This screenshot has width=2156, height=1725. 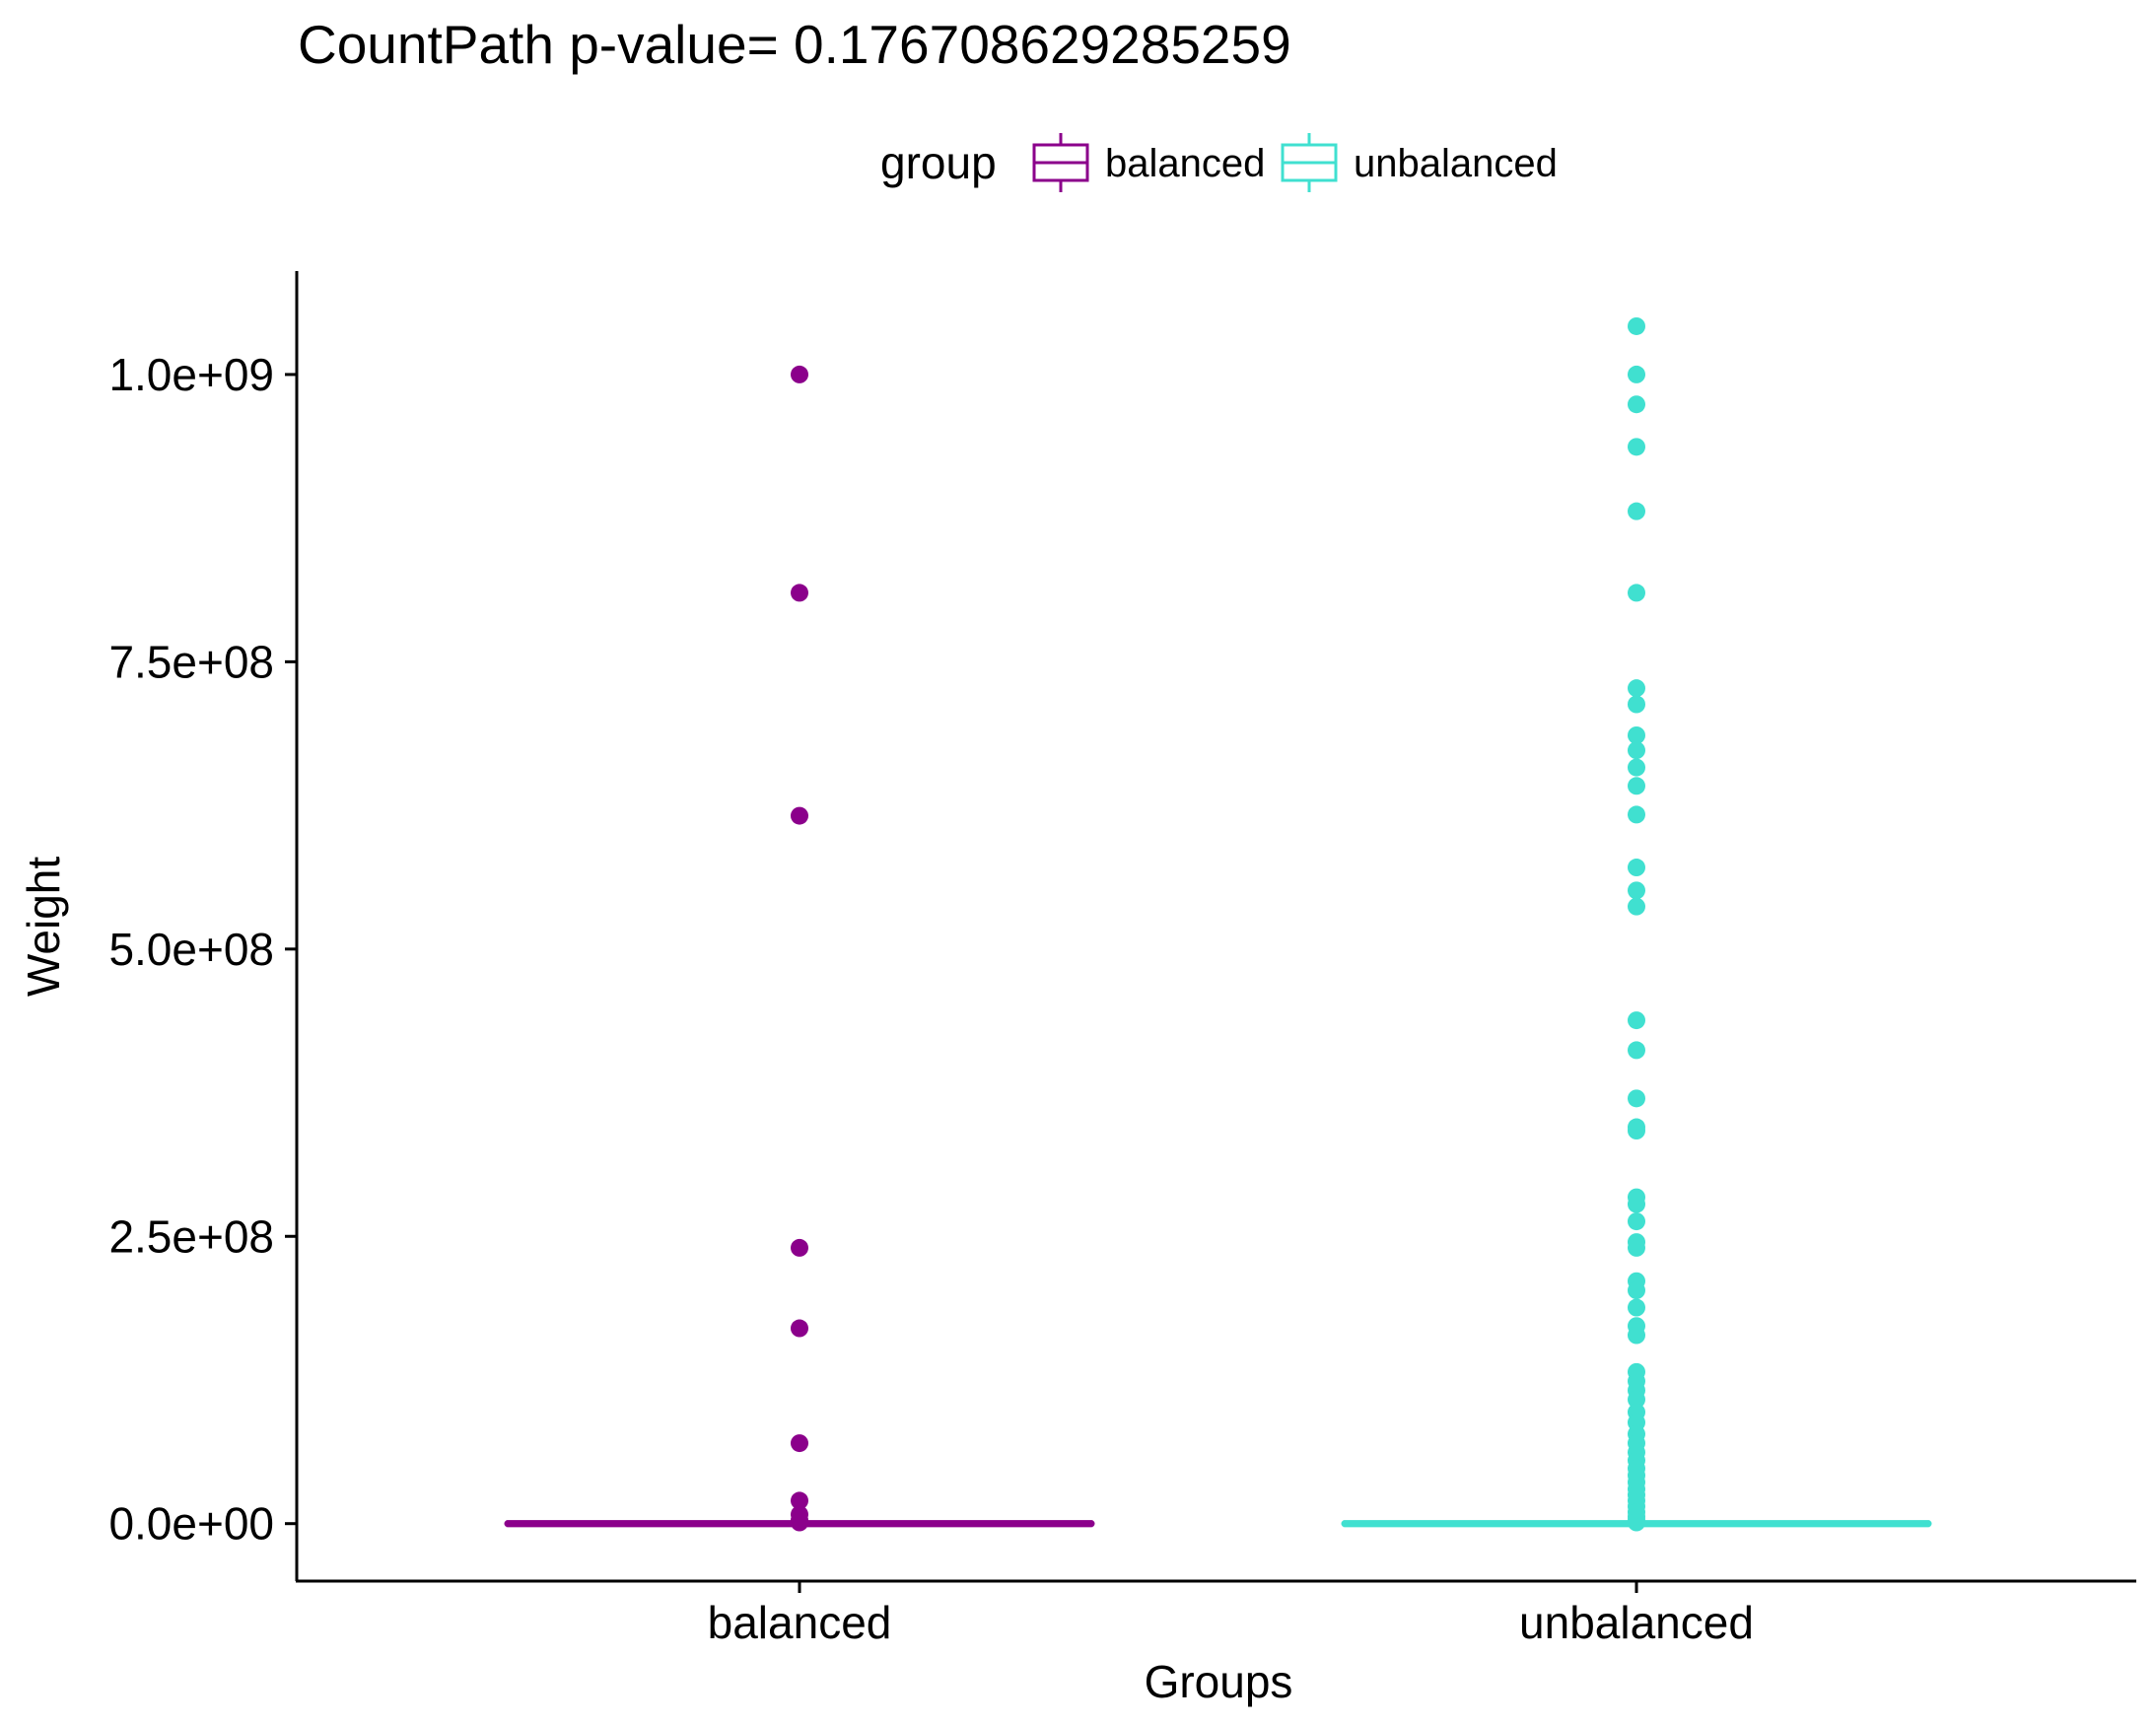 I want to click on legend-label-unbalanced: unbalanced, so click(x=1456, y=164).